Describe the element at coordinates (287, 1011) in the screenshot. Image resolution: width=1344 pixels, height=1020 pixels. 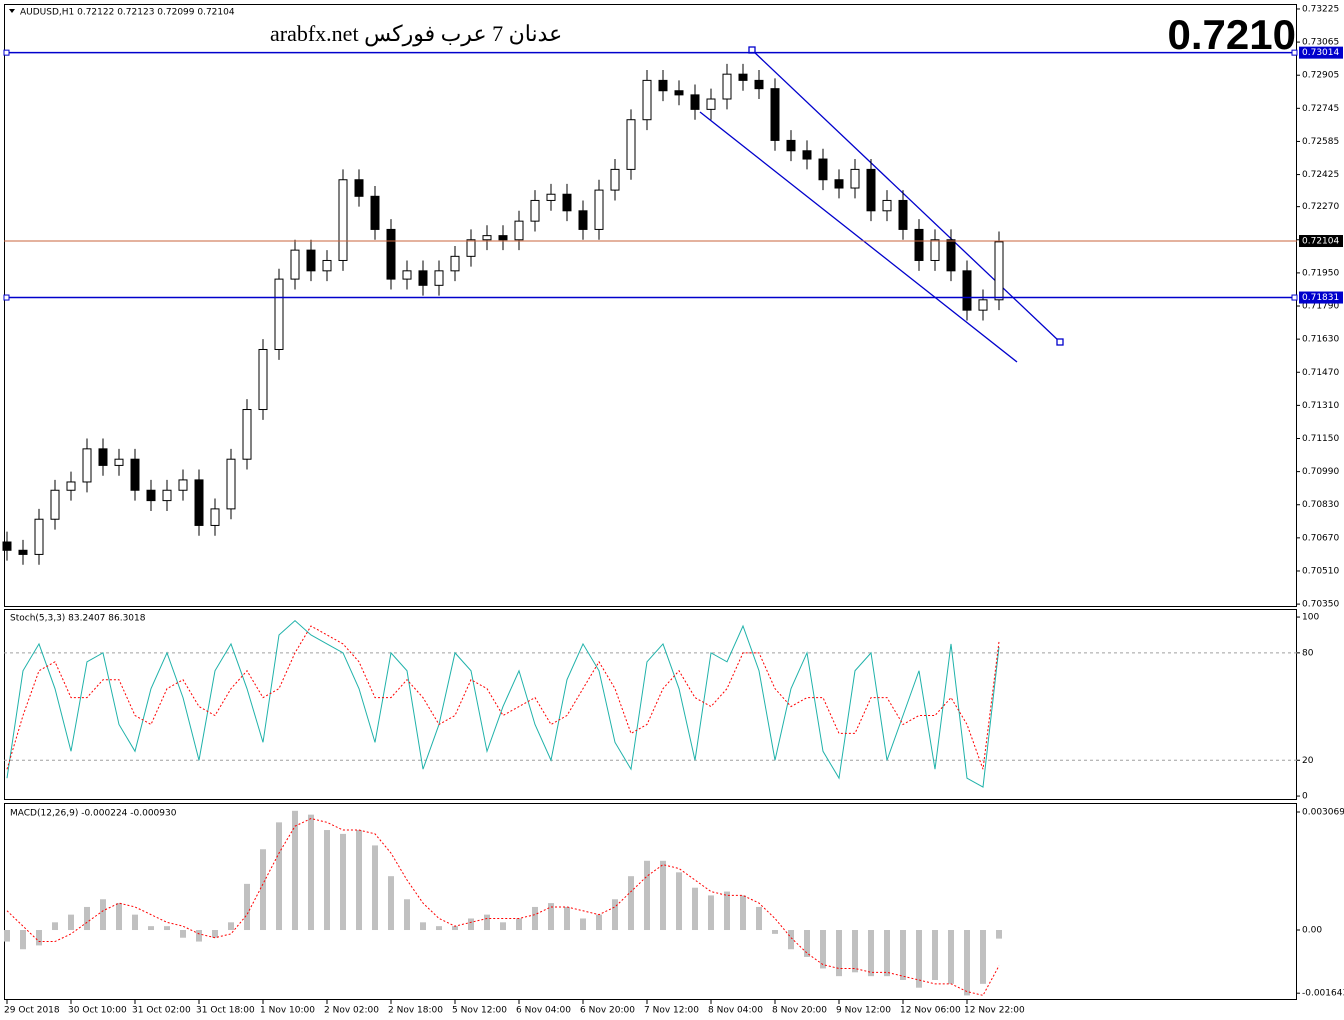
I see `x-tick-label: 1 Nov 10:00` at that location.